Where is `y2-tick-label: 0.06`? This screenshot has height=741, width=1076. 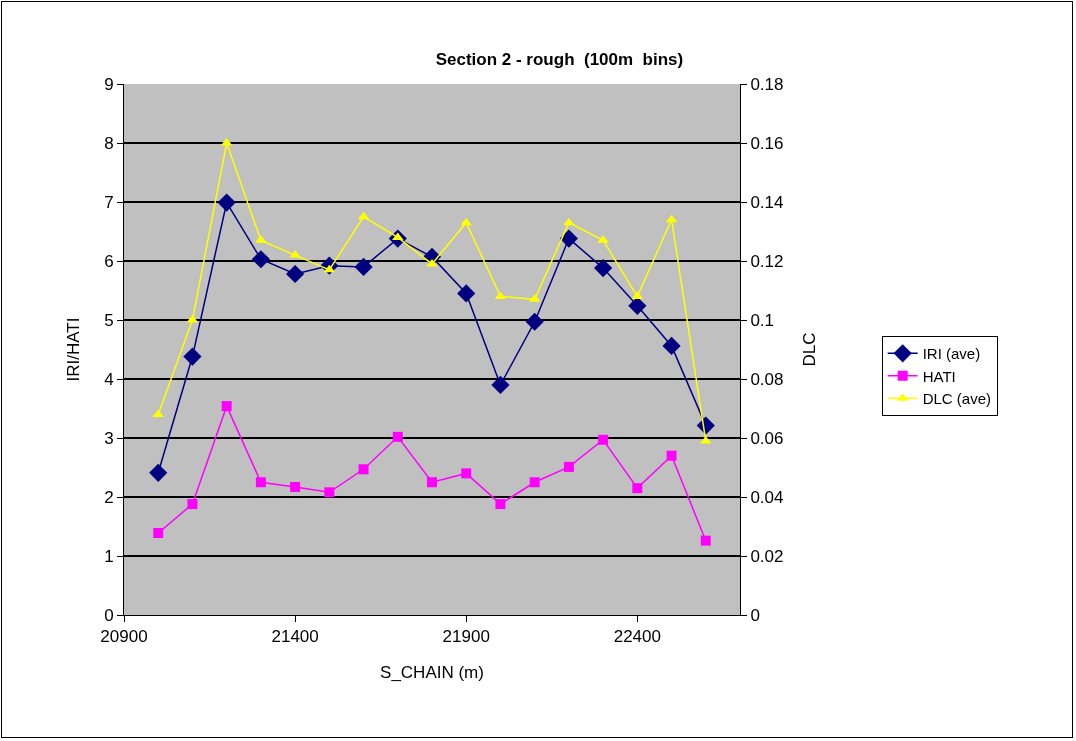
y2-tick-label: 0.06 is located at coordinates (767, 438).